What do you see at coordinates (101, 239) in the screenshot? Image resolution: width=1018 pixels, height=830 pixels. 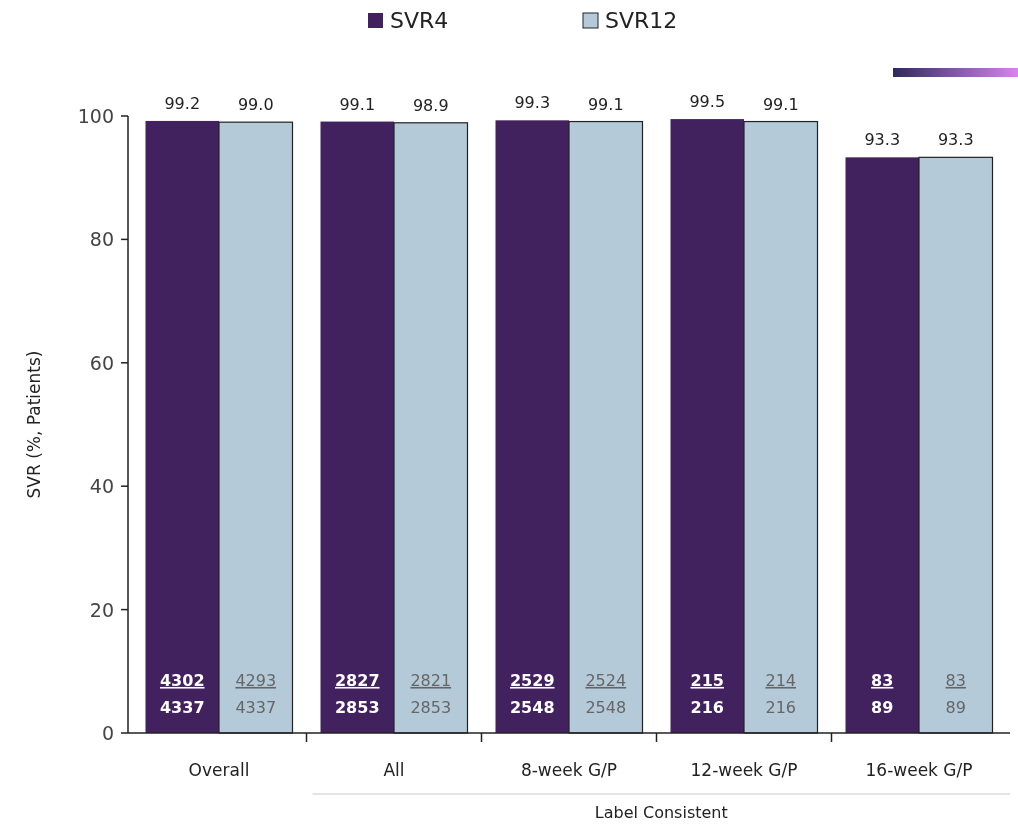 I see `y-tick-label: 80` at bounding box center [101, 239].